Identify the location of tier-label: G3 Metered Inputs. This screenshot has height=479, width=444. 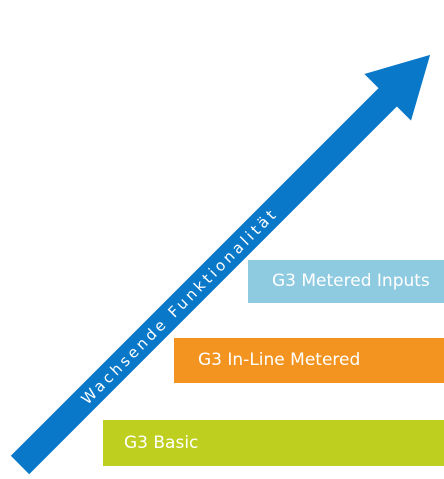
(351, 281).